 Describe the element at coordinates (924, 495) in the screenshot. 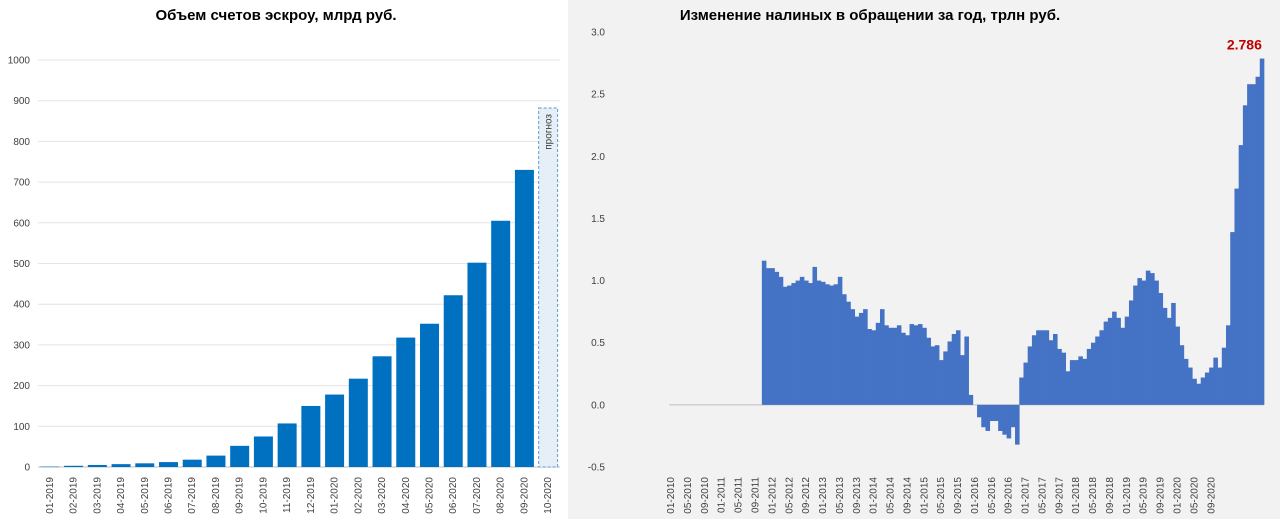

I see `x-tick-label: 01-2015` at that location.